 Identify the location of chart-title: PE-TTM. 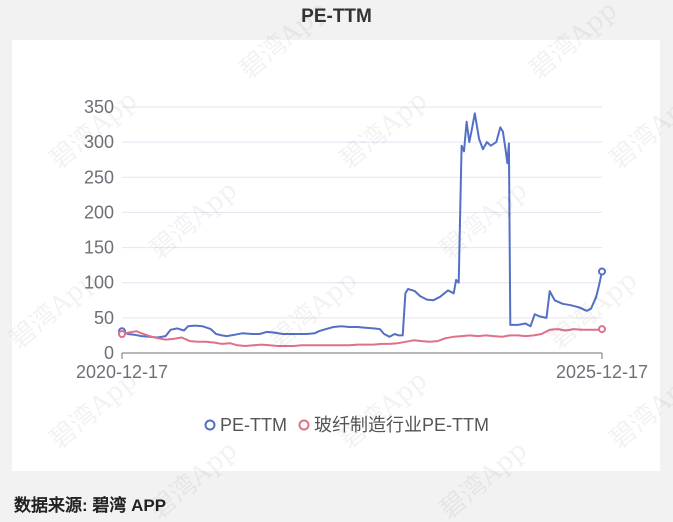
(336, 16).